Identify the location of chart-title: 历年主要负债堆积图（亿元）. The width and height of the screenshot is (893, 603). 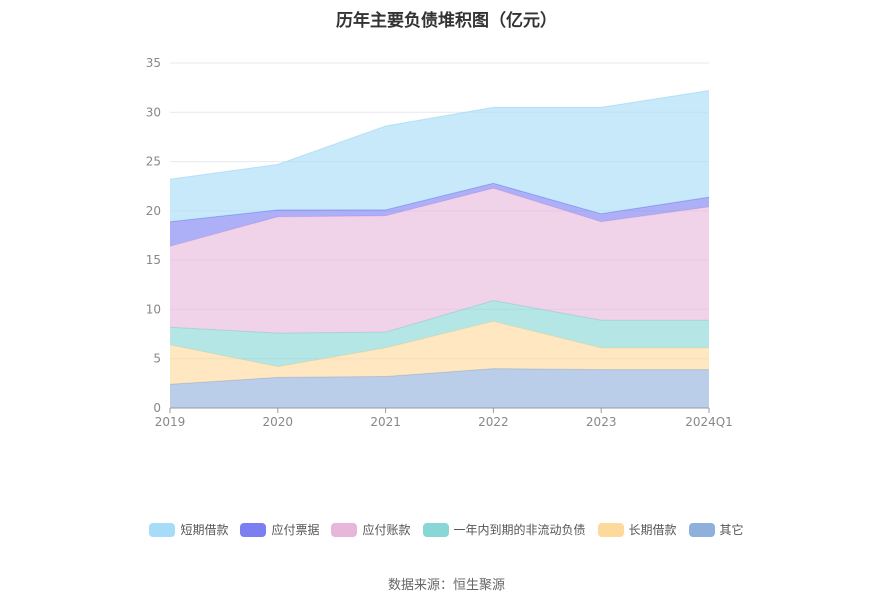
(446, 21).